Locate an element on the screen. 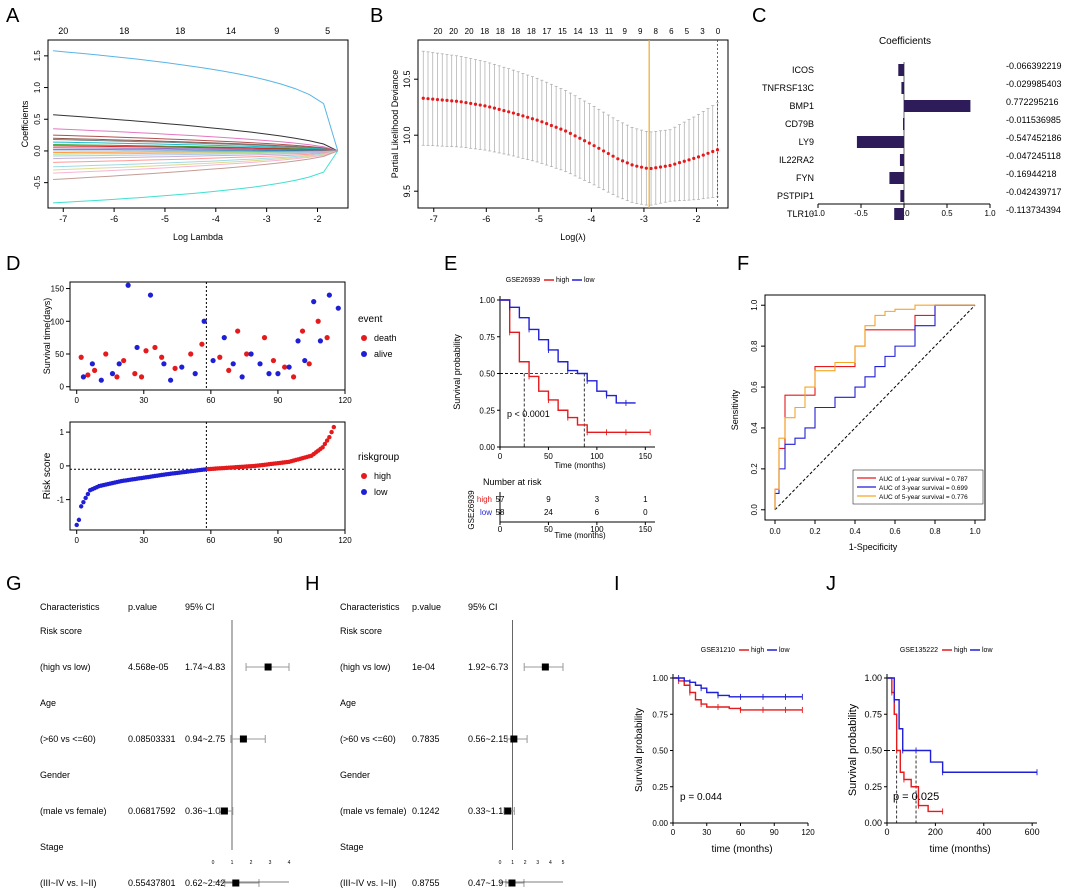  legend-label-low-I: low is located at coordinates (784, 650).